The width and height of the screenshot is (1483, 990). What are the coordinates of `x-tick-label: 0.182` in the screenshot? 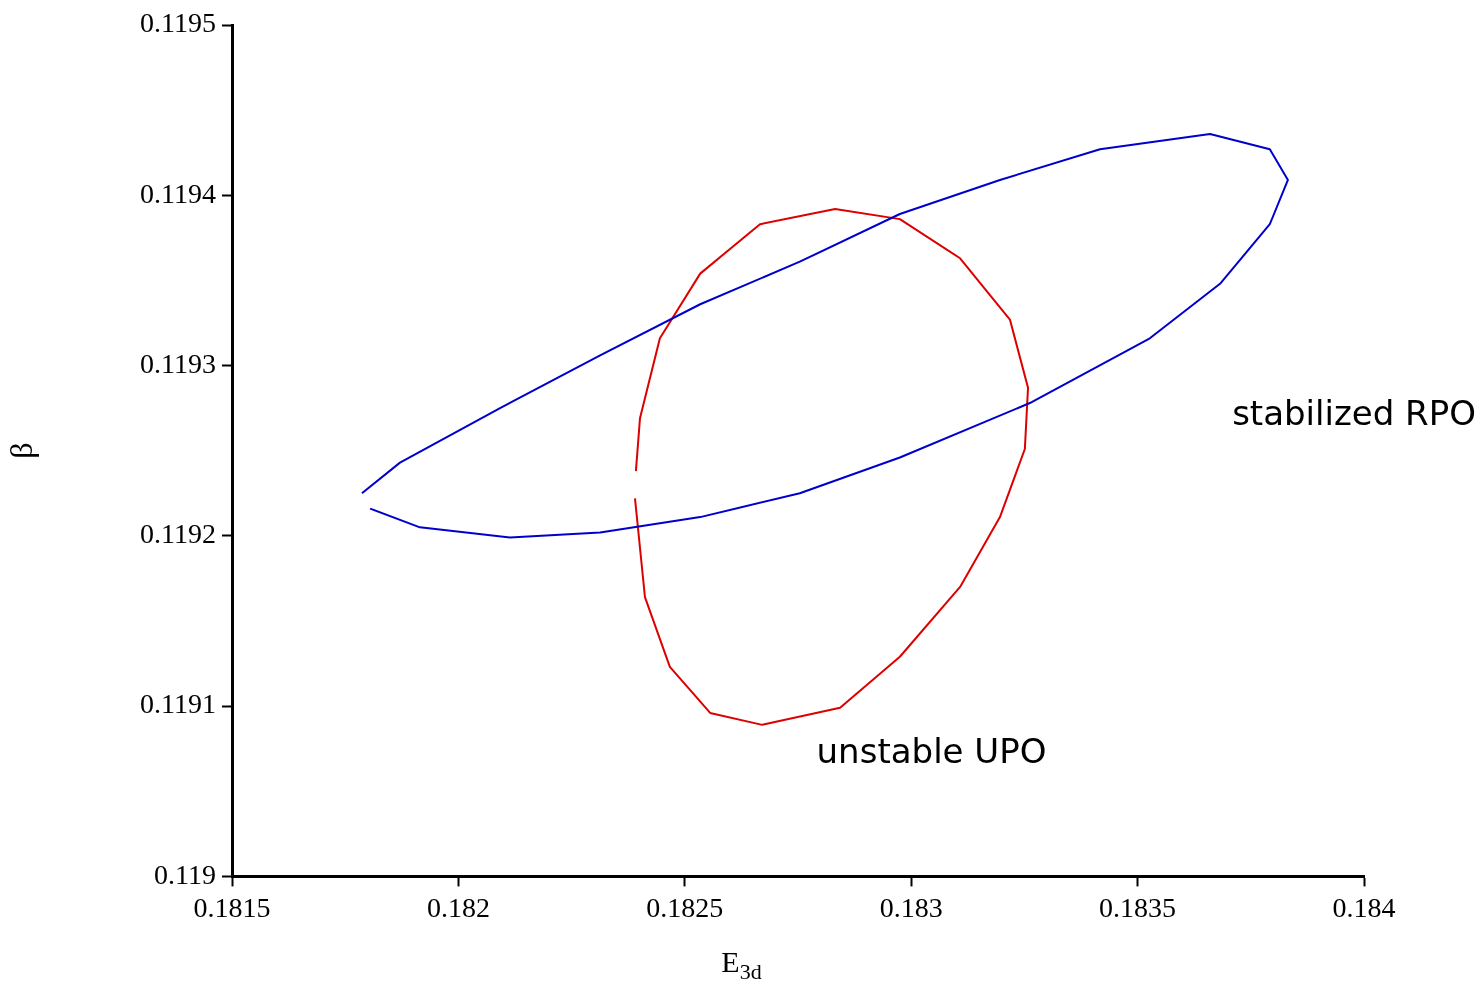 It's located at (458, 907).